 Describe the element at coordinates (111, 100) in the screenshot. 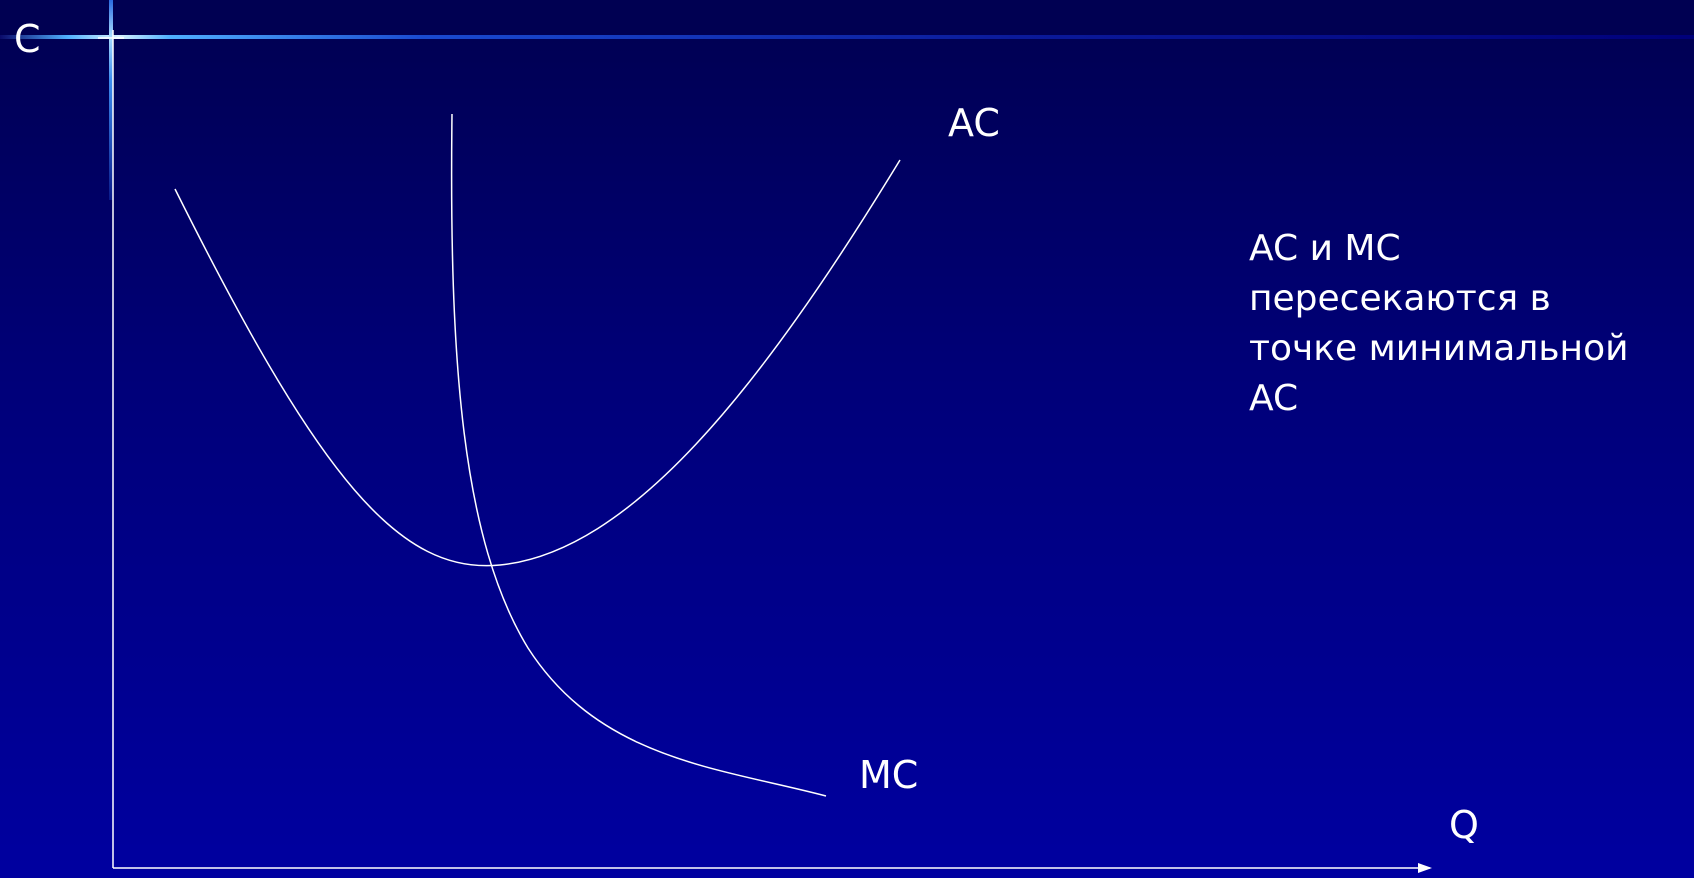

I see `vertical-accent-bar` at that location.